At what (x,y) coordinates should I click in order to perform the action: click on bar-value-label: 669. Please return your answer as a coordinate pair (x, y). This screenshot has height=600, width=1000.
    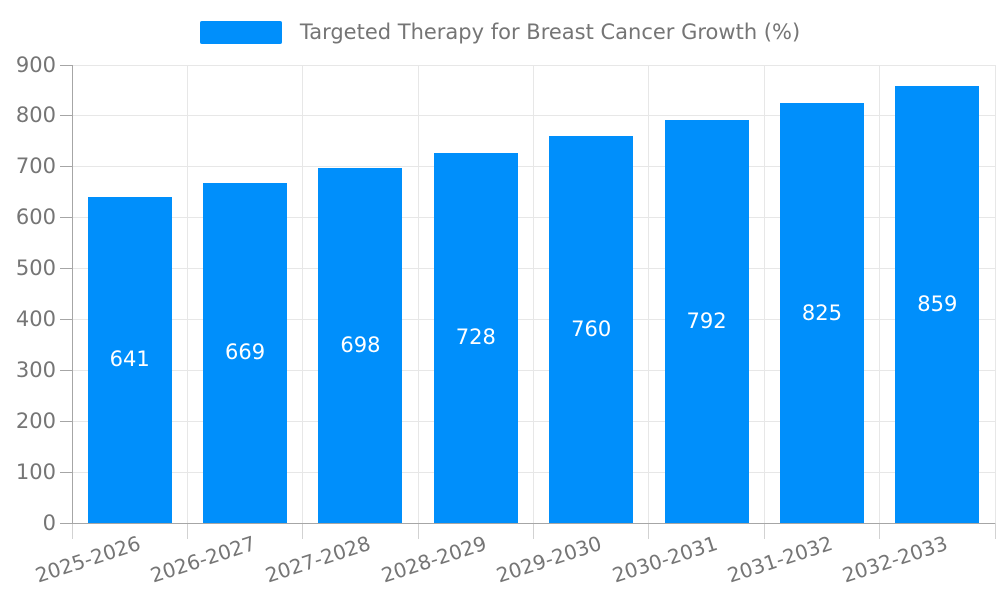
    Looking at the image, I should click on (245, 352).